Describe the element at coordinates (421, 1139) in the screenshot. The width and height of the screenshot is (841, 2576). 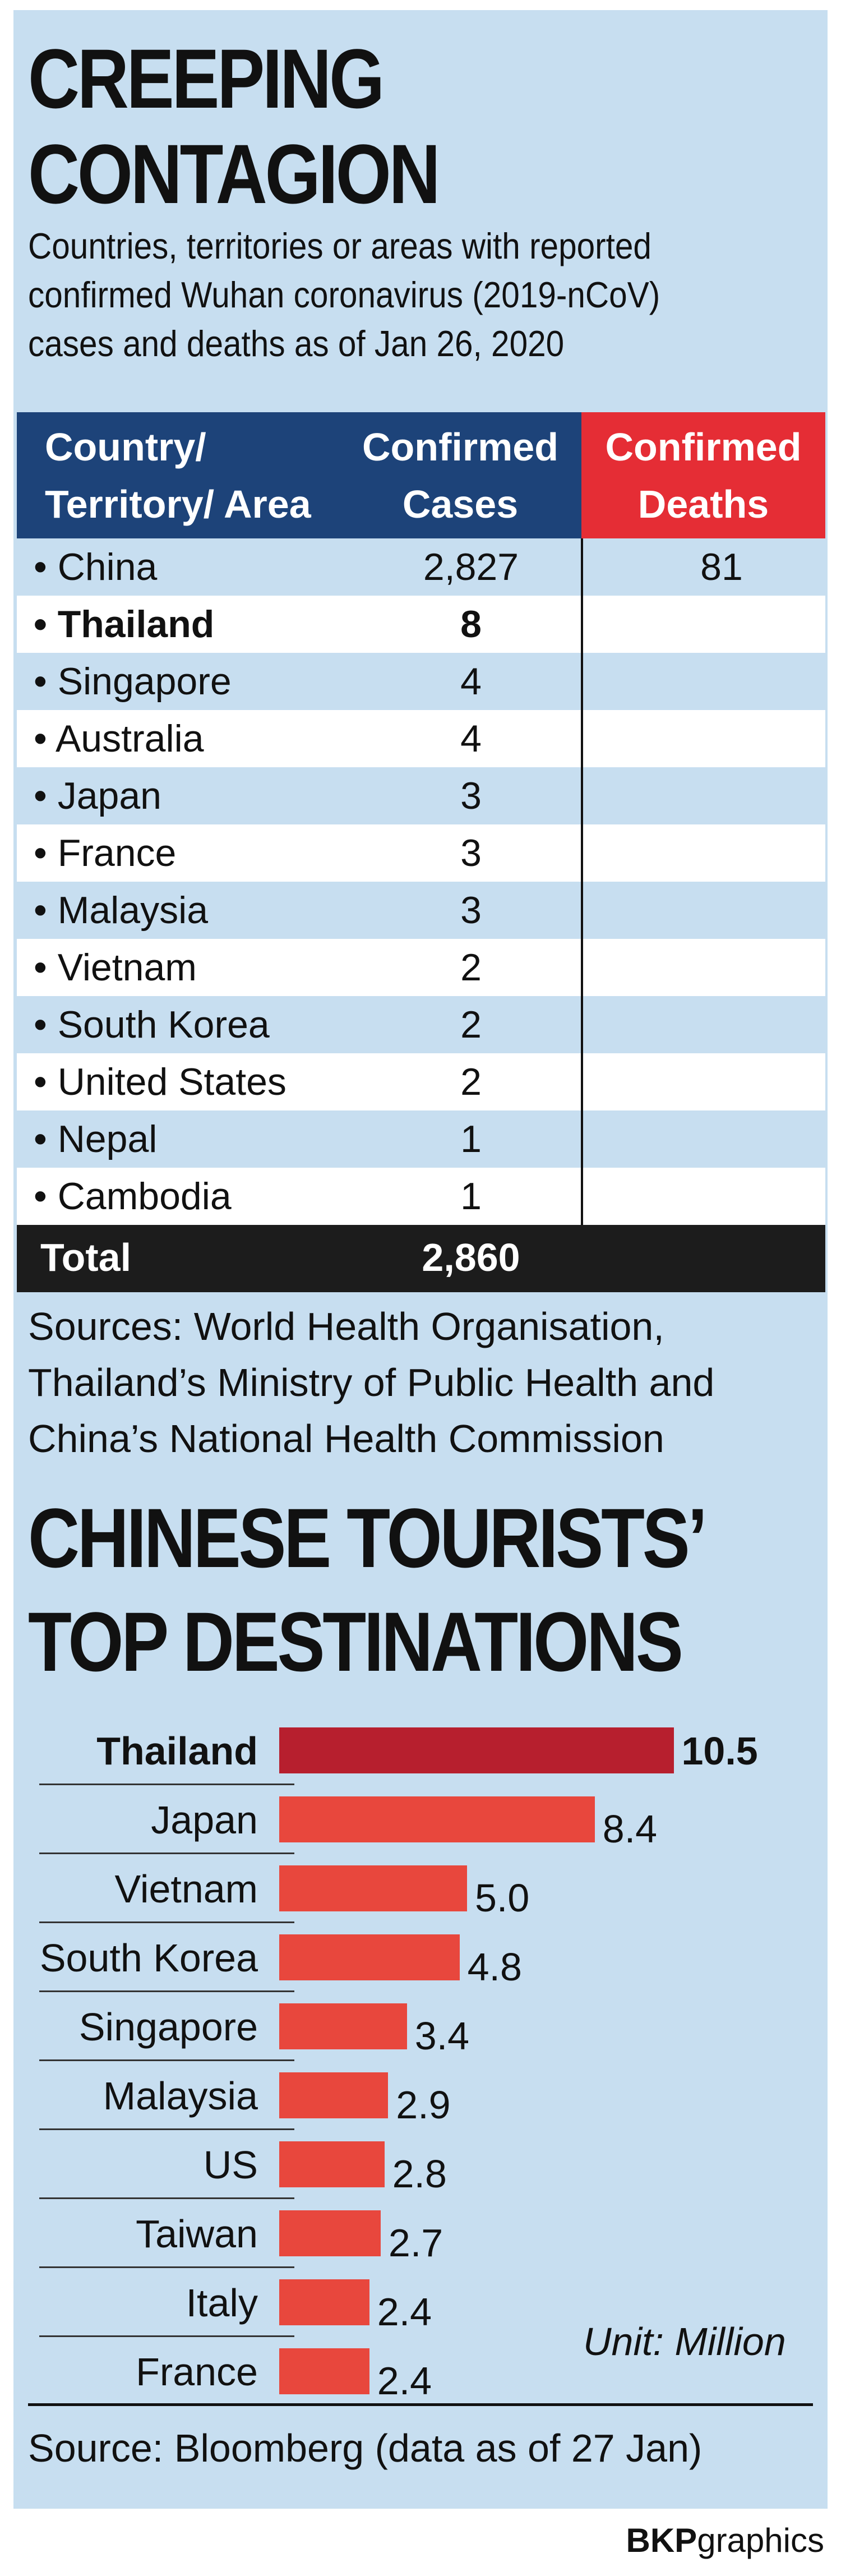
I see `table-row: • Nepal 1` at that location.